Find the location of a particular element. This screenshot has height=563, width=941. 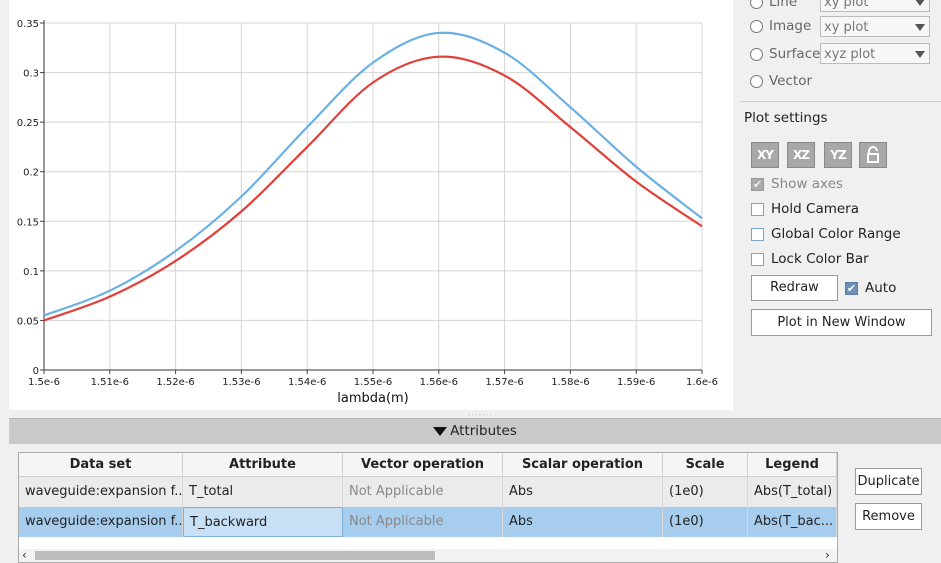

global-color-range-label: Global Color Range is located at coordinates (836, 234).